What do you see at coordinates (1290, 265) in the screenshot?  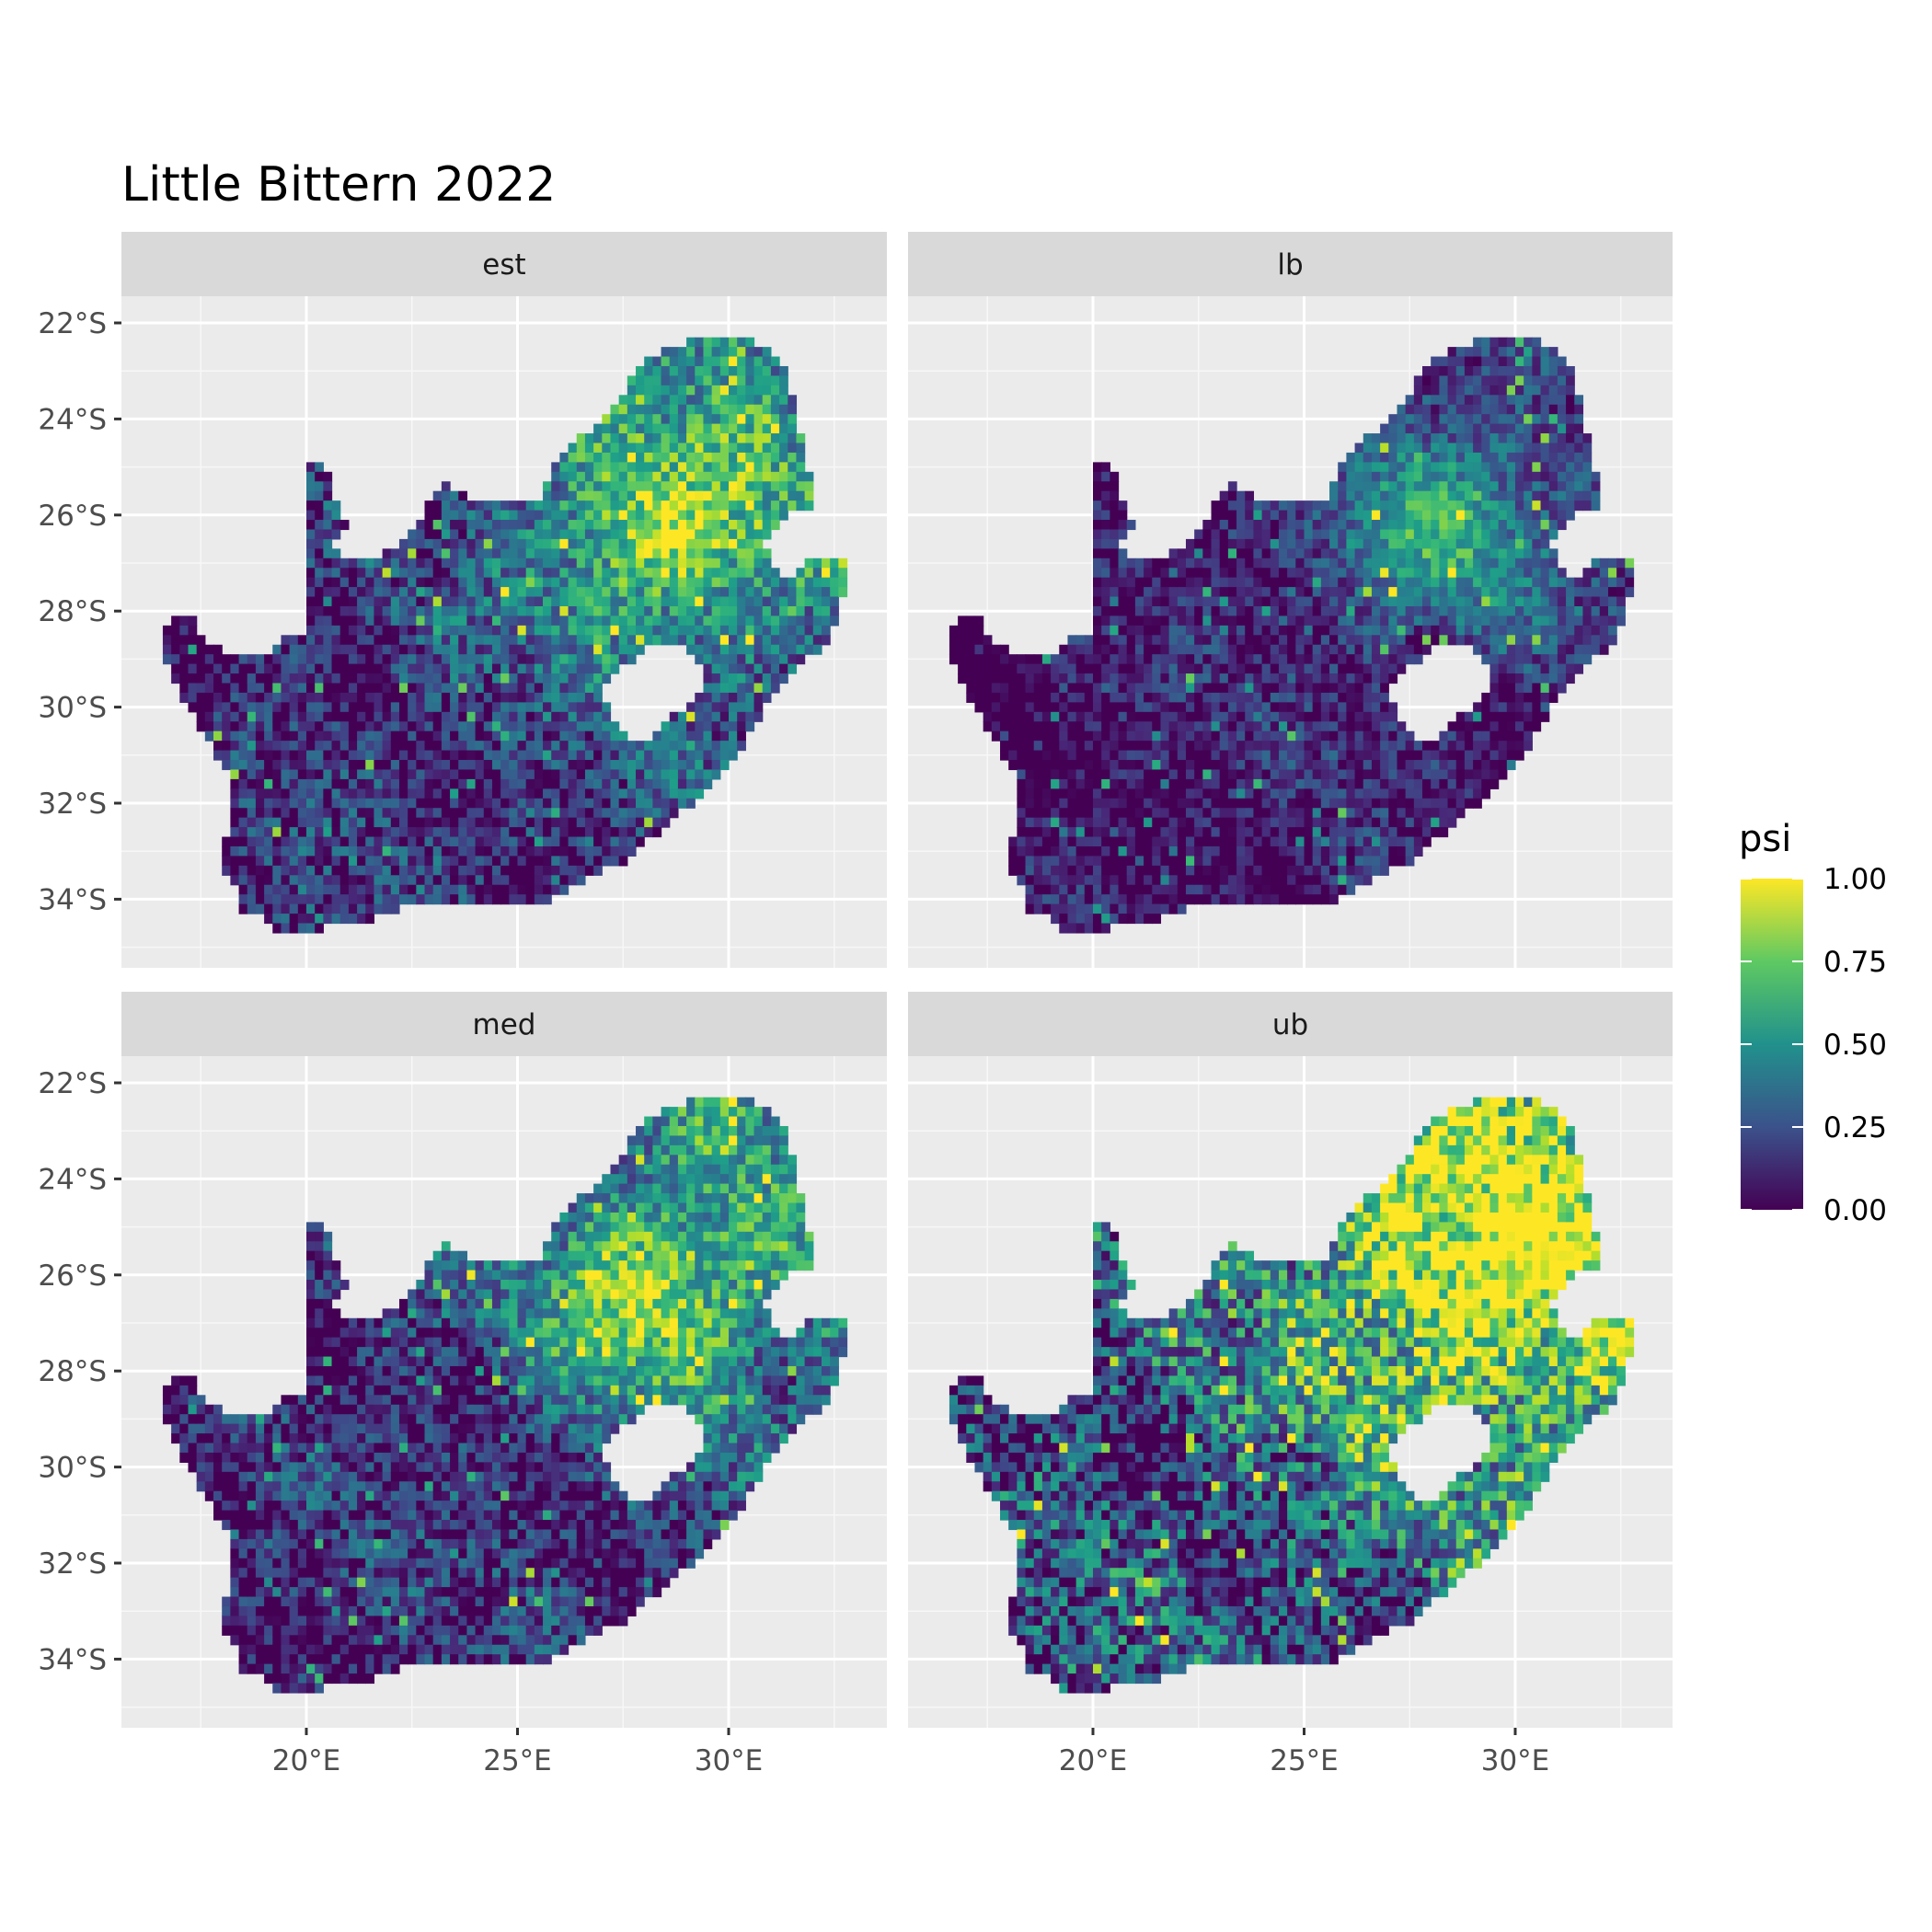 I see `facet-strip-label: lb` at bounding box center [1290, 265].